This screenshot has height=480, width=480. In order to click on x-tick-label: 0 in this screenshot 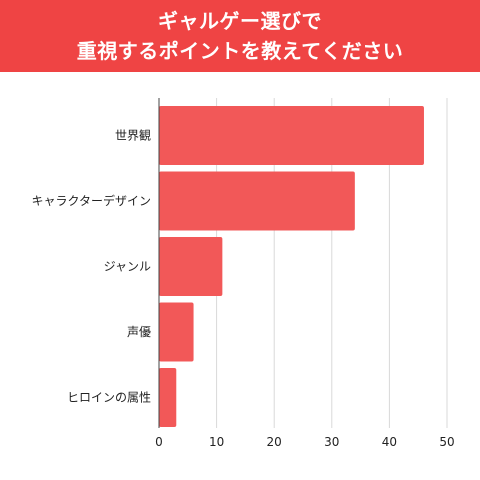, I will do `click(159, 442)`.